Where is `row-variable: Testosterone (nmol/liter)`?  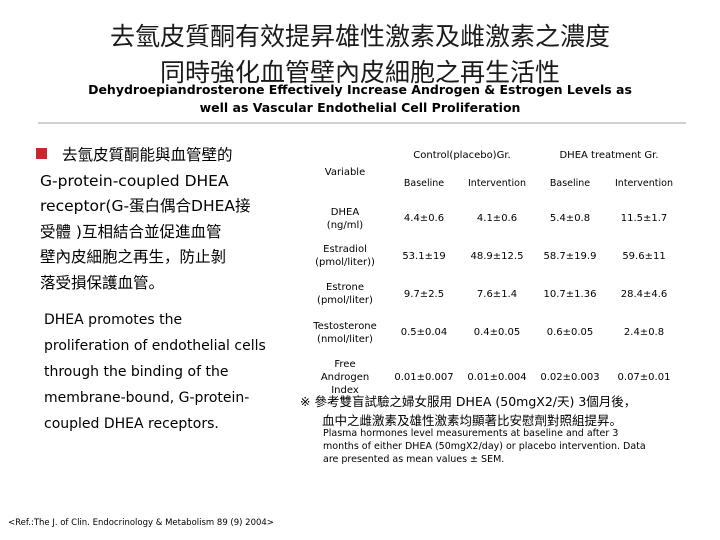
row-variable: Testosterone (nmol/liter) is located at coordinates (345, 332).